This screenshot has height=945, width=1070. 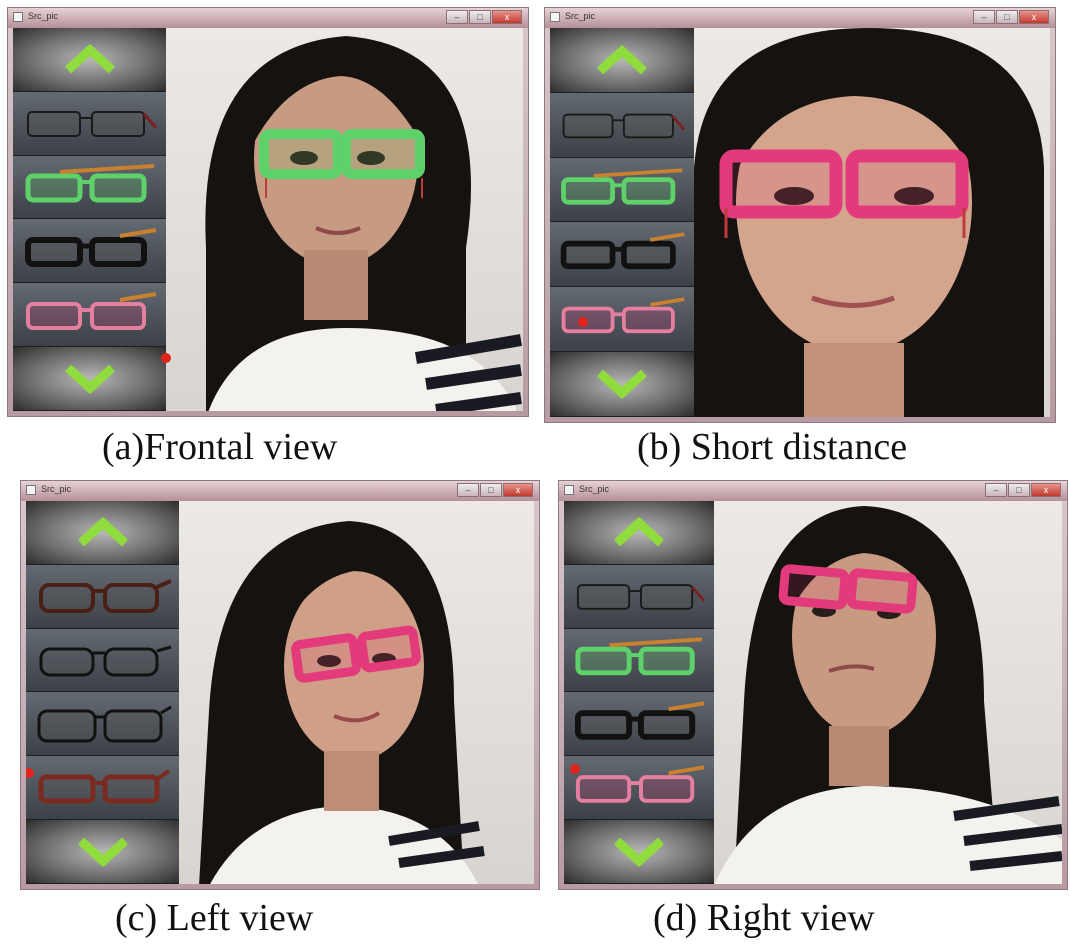 I want to click on caption-right-view: (d) Right view, so click(x=764, y=918).